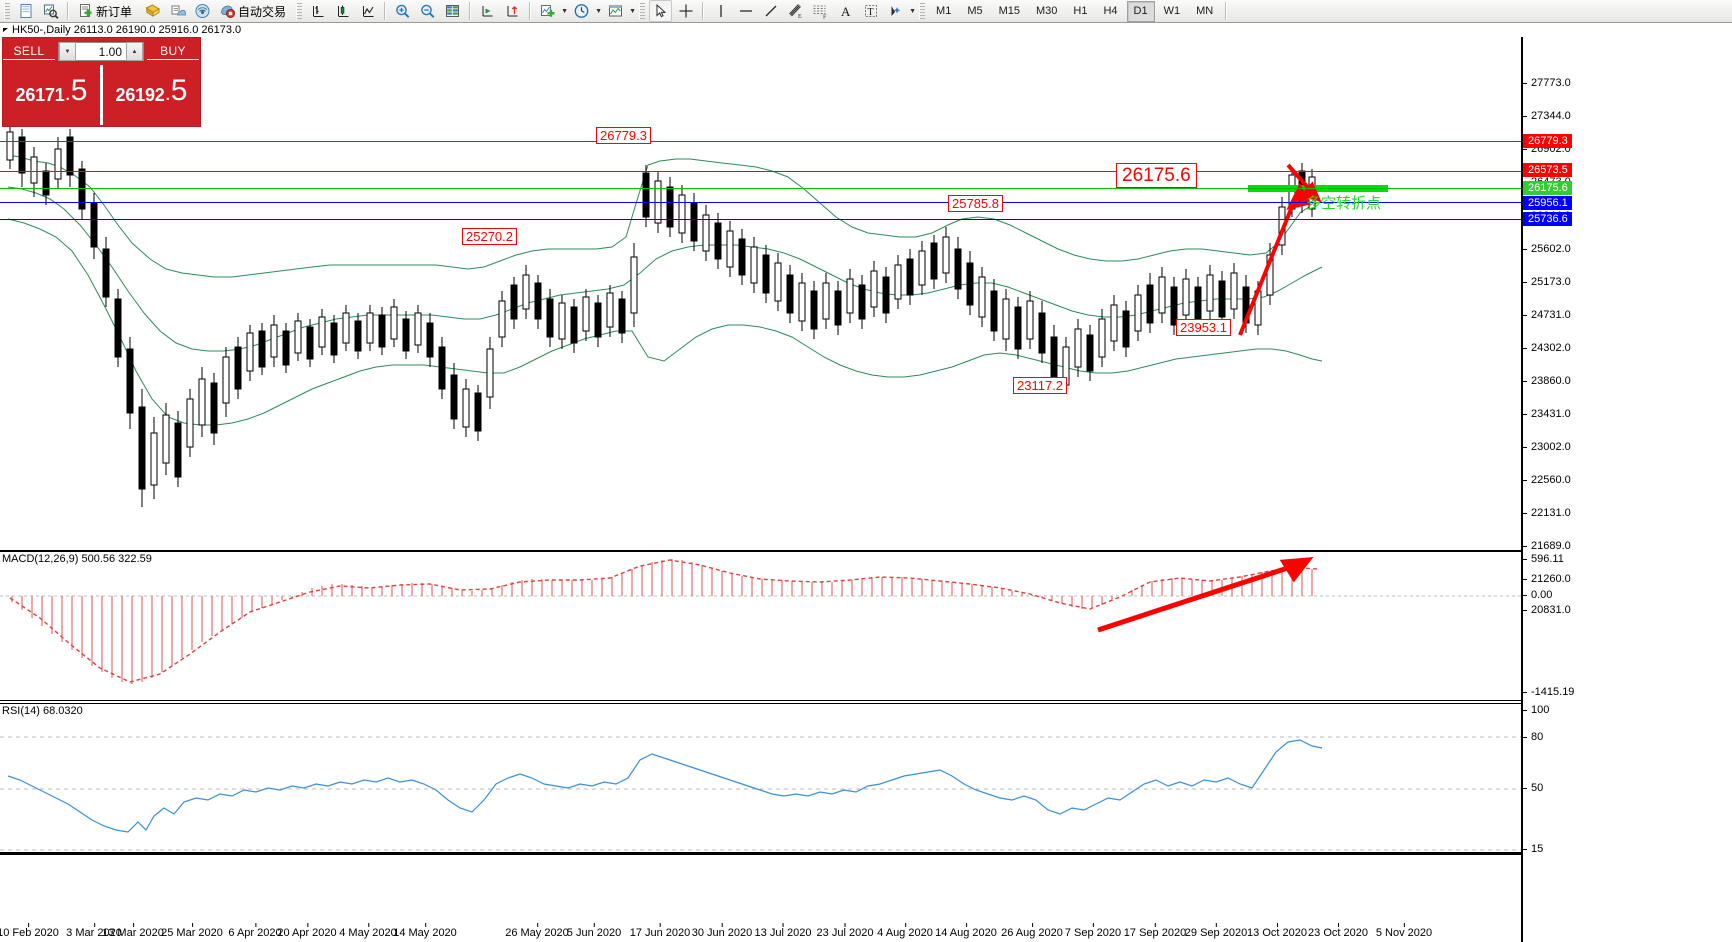 The height and width of the screenshot is (942, 1732). I want to click on fibonacci-retracement-icon: F, so click(820, 11).